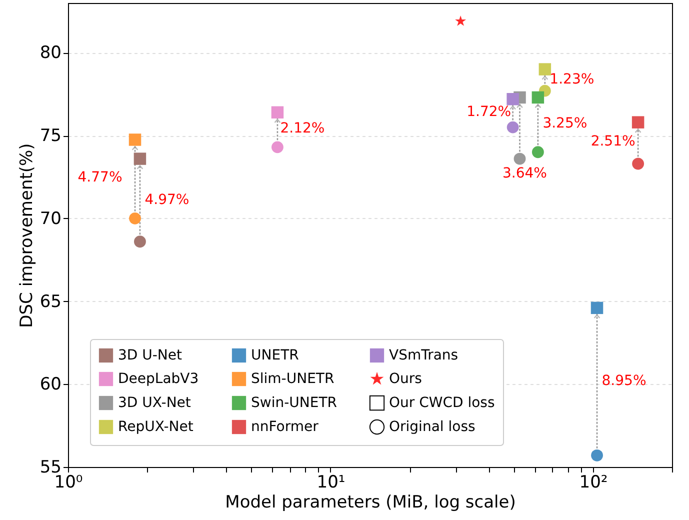 This screenshot has height=520, width=689. Describe the element at coordinates (370, 502) in the screenshot. I see `x-axis-title: Model parameters (MiB, log scale)` at that location.